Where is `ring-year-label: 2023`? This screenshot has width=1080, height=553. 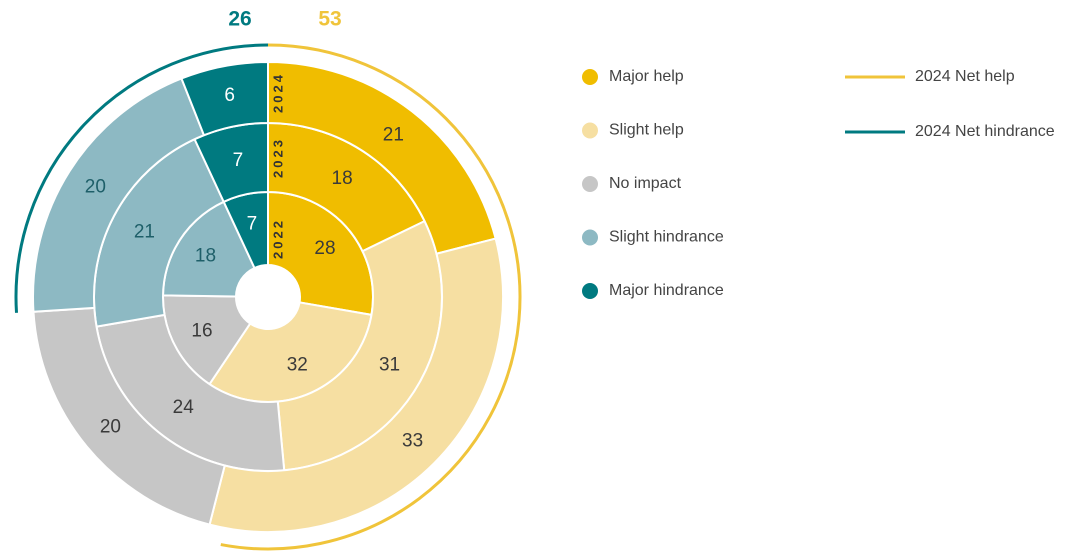 ring-year-label: 2023 is located at coordinates (277, 157).